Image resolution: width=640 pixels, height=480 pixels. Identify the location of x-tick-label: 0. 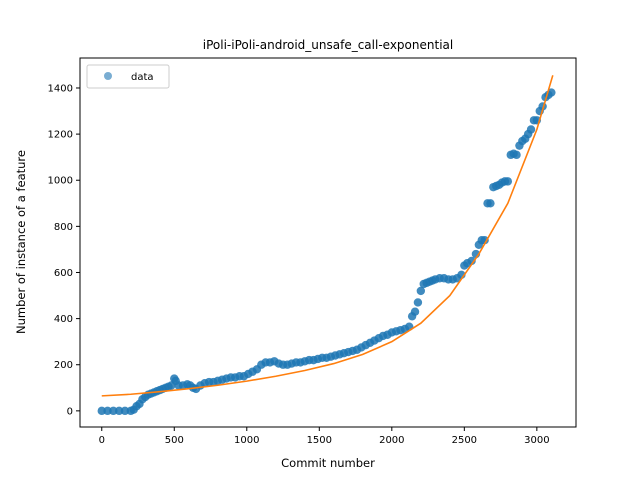
(102, 440).